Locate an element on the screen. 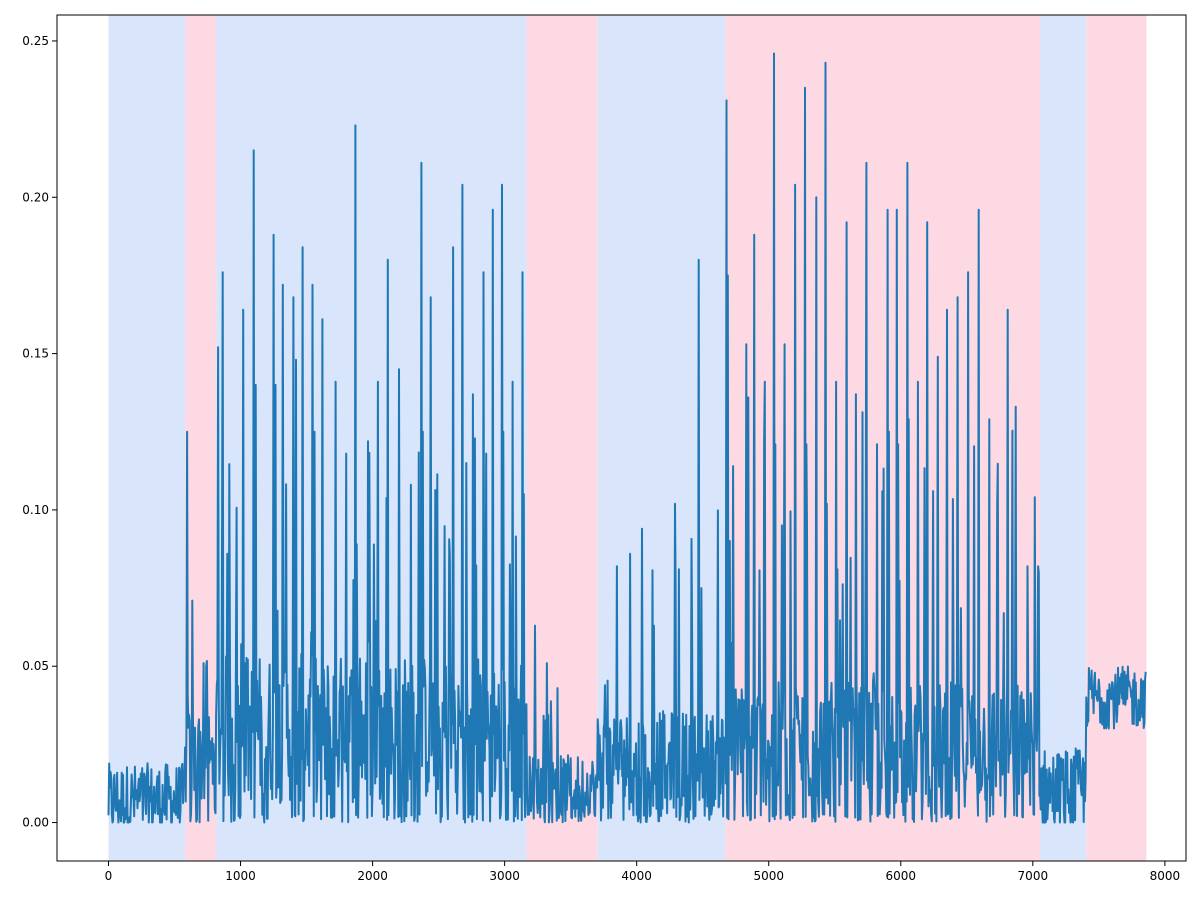  x-tick-label-7: 7000 is located at coordinates (1033, 876).